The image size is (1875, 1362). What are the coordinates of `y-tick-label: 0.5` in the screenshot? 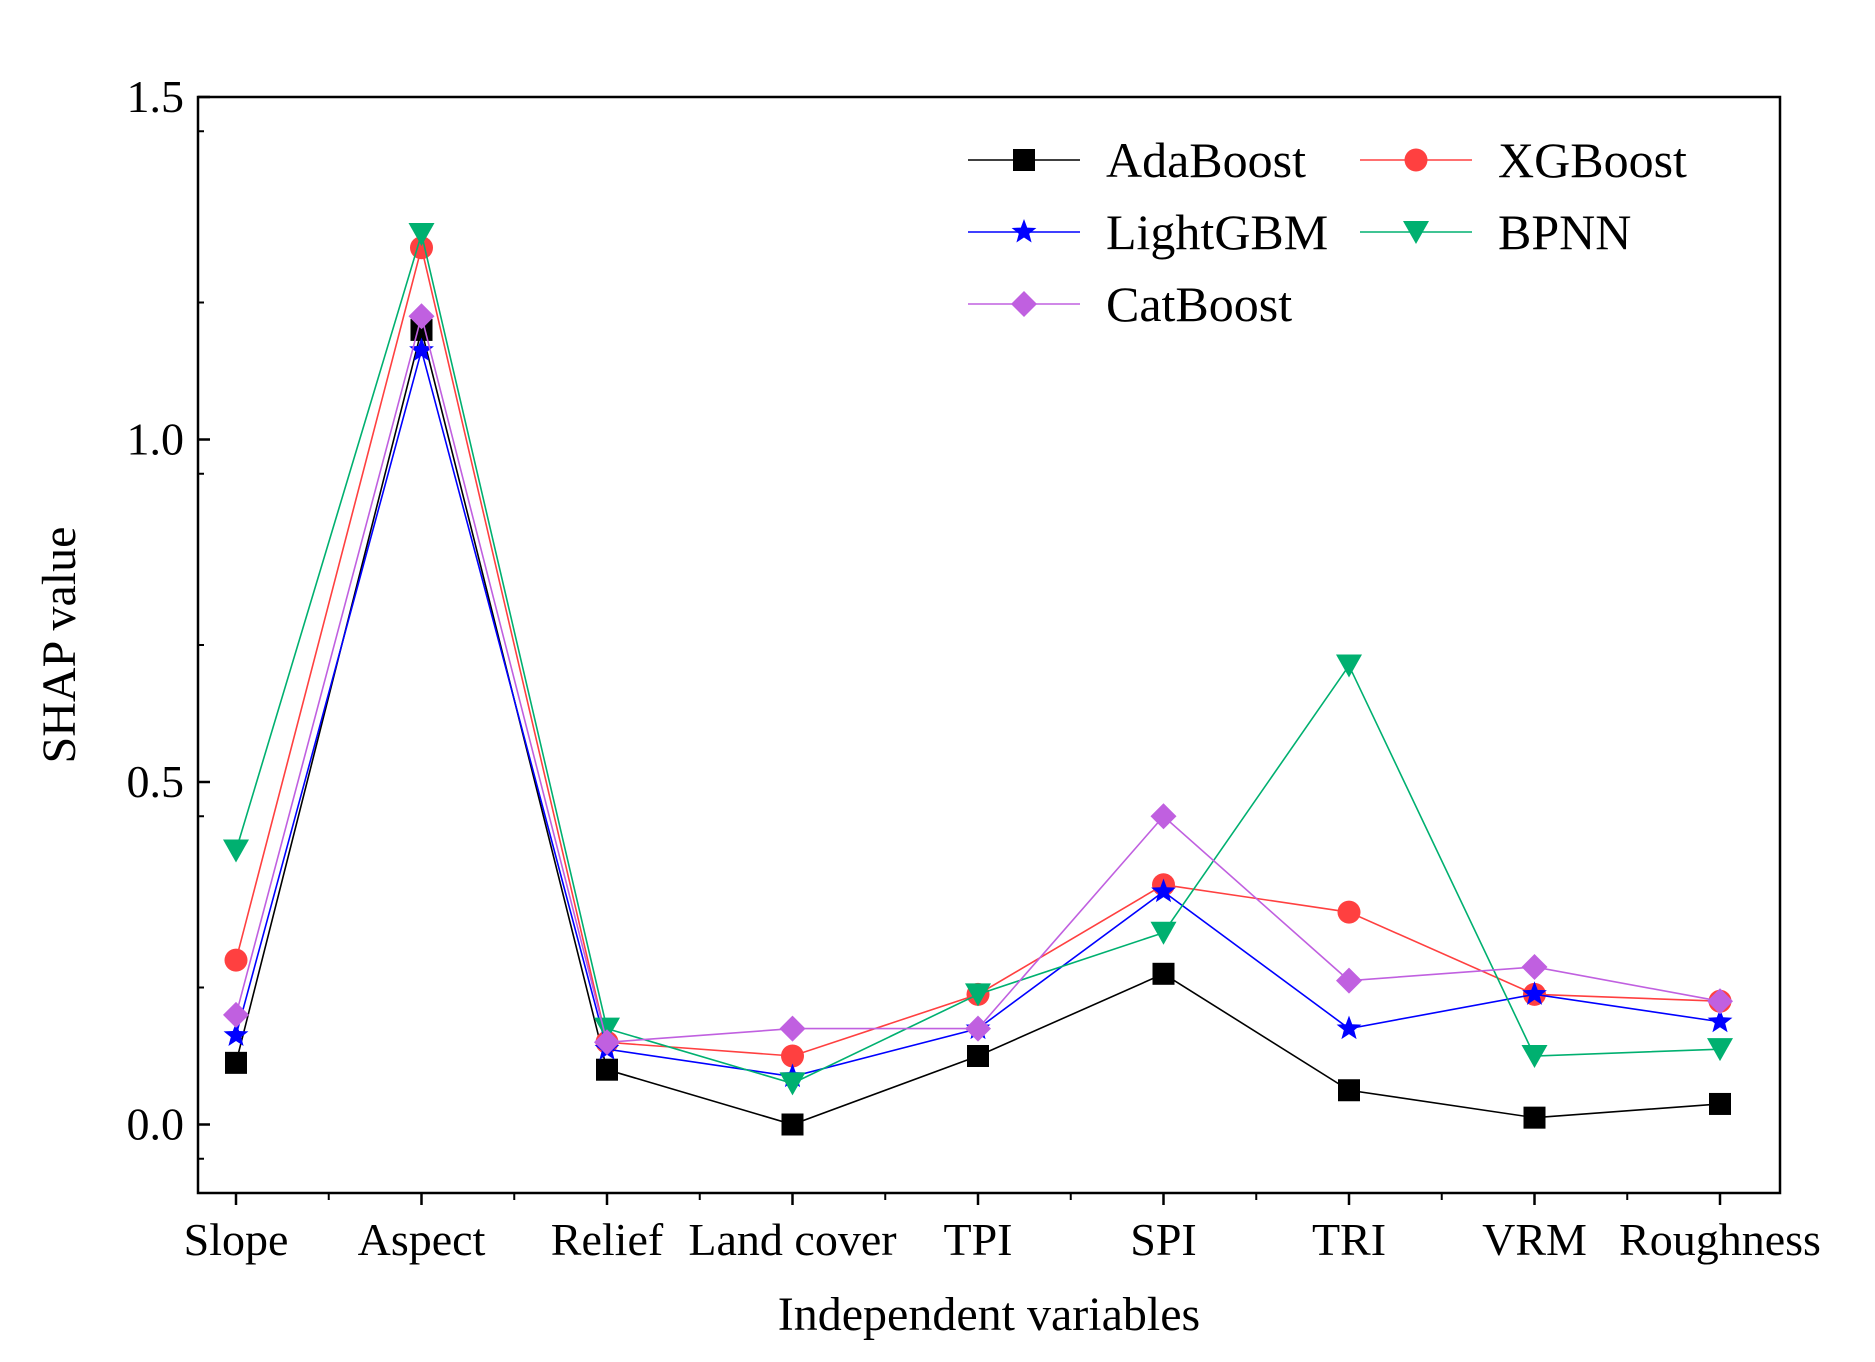 It's located at (156, 781).